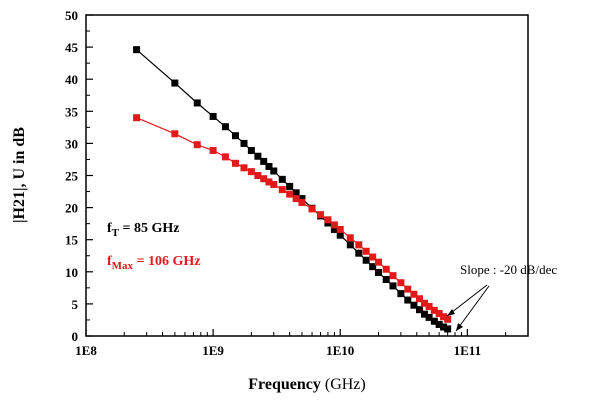  I want to click on y-axis-title: |H21|, U in dB, so click(19, 175).